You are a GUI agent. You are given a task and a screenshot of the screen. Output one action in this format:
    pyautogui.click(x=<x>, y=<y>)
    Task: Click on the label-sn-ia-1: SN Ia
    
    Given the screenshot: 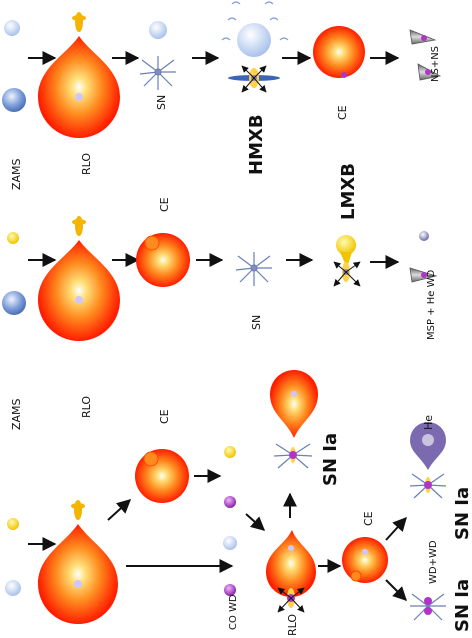 What is the action you would take?
    pyautogui.click(x=330, y=459)
    